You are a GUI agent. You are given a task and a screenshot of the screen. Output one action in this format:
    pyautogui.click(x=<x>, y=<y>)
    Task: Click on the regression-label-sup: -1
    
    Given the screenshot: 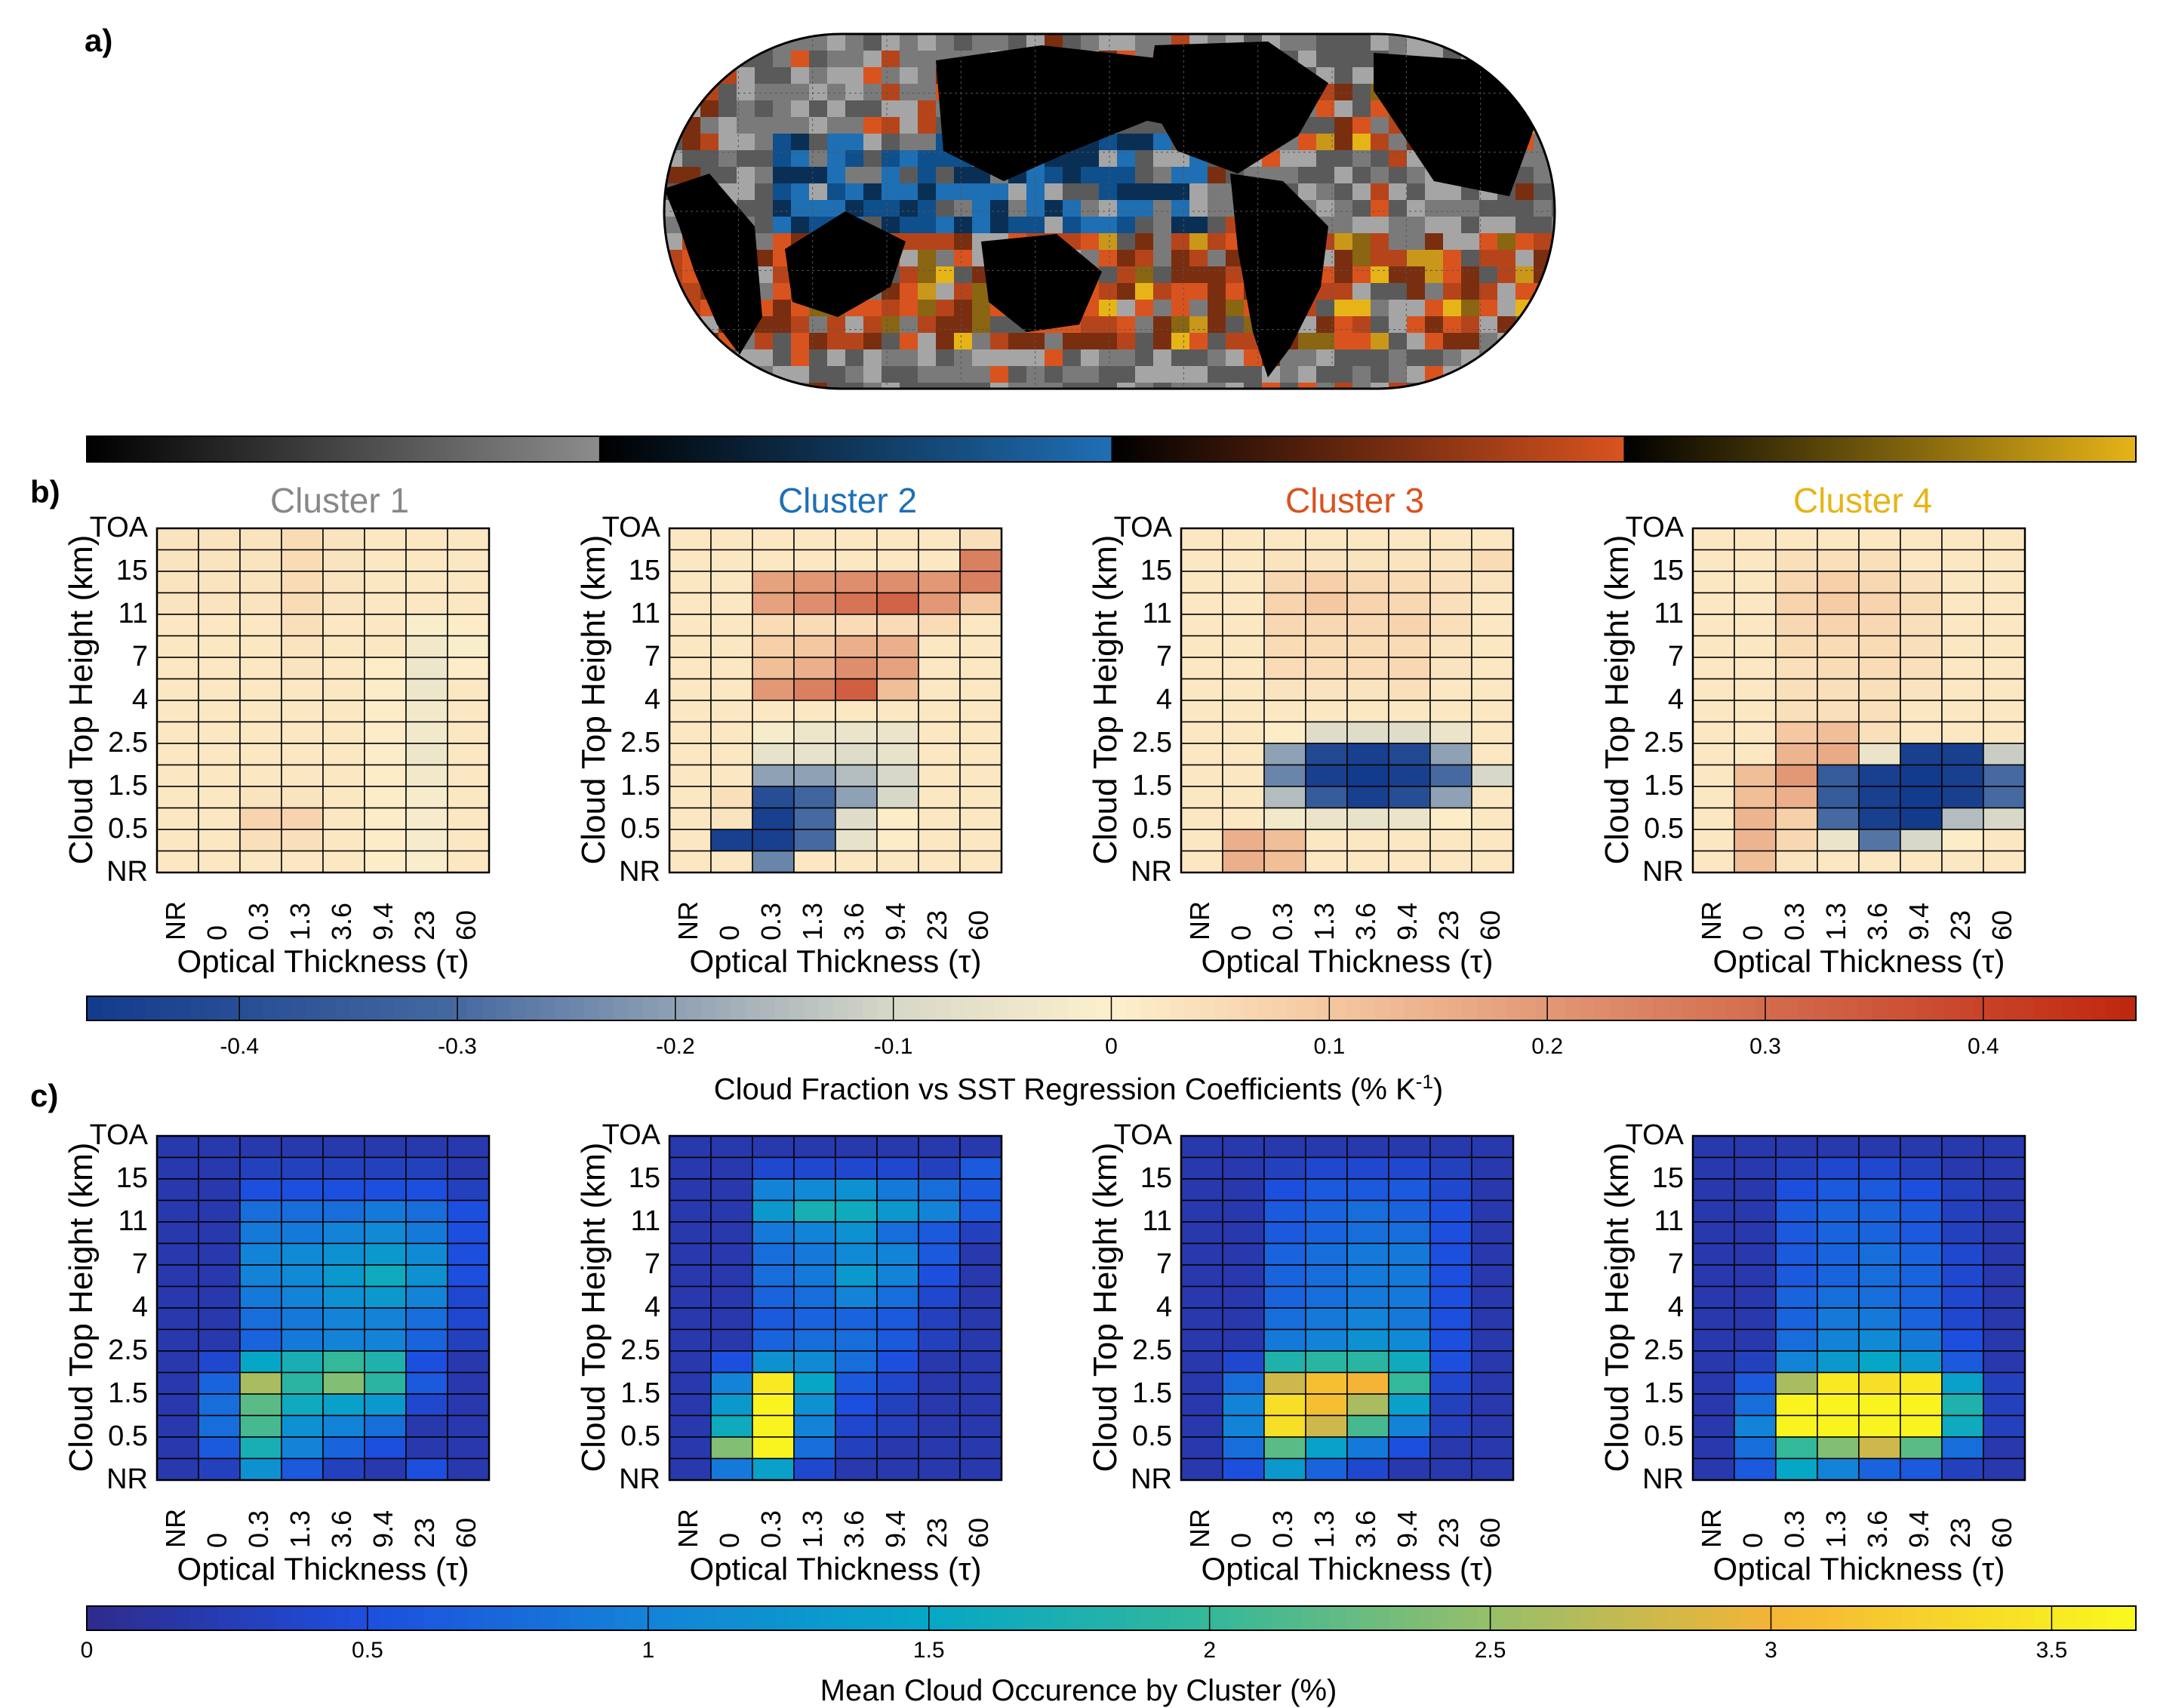 What is the action you would take?
    pyautogui.click(x=1424, y=1081)
    